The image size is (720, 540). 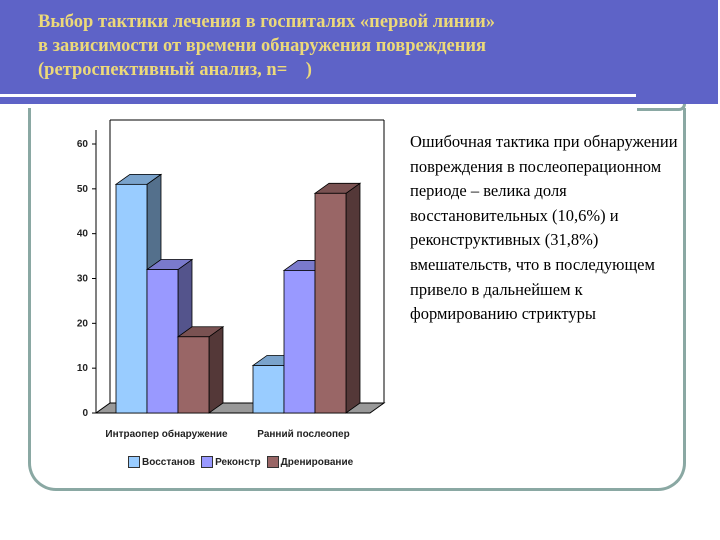 What do you see at coordinates (83, 144) in the screenshot?
I see `y-tick-label: 60` at bounding box center [83, 144].